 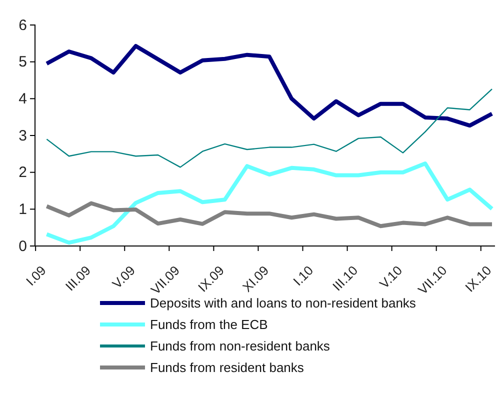 I want to click on legend-label: Funds from resident banks, so click(x=227, y=368).